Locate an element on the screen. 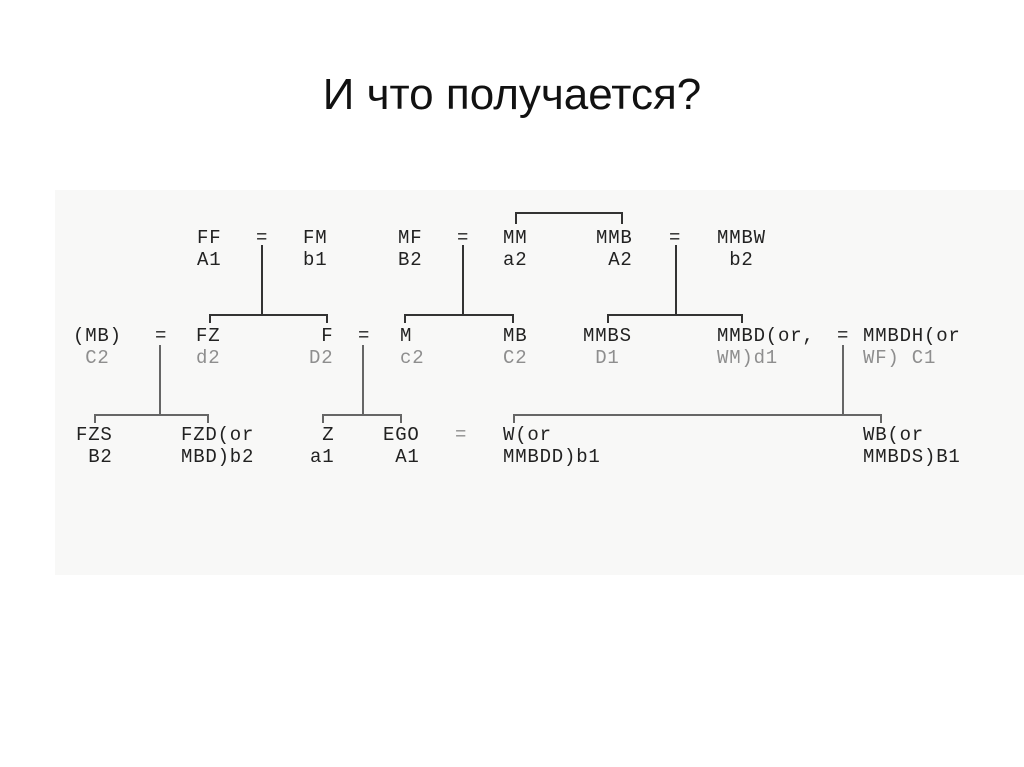  node-f: F D2 is located at coordinates (321, 347).